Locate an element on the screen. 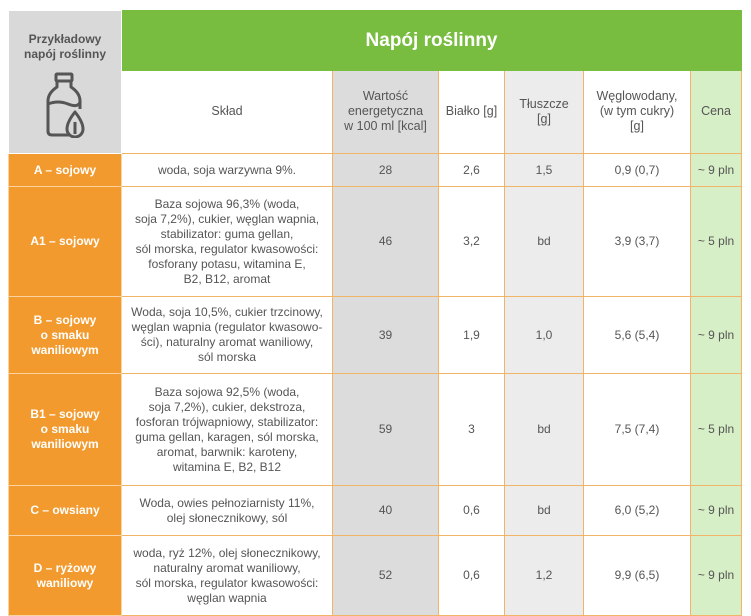 This screenshot has height=616, width=751. header-price: Cena is located at coordinates (716, 112).